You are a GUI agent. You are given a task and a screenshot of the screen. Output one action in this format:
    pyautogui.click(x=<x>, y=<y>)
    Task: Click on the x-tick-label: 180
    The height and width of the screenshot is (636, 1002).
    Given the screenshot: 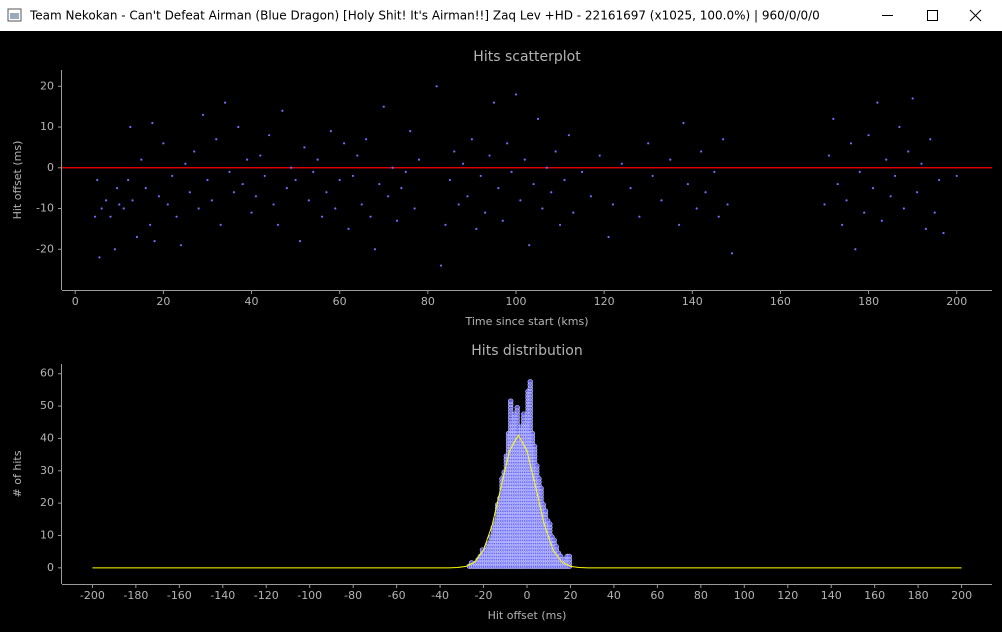 What is the action you would take?
    pyautogui.click(x=868, y=301)
    